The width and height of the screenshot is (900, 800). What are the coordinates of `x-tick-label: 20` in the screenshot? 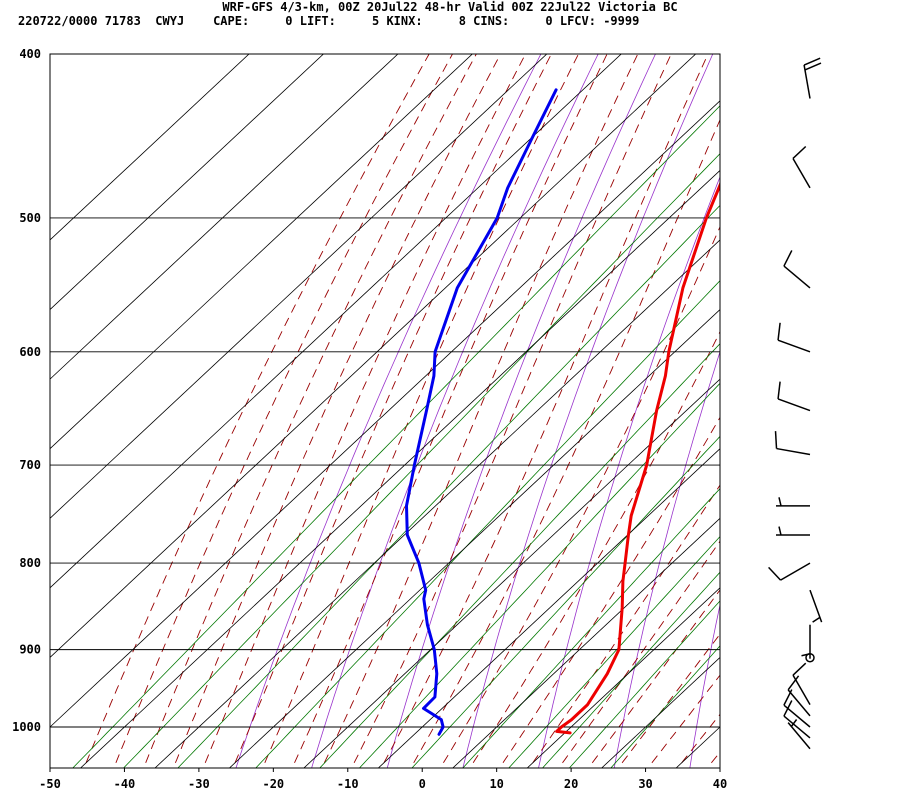 It's located at (571, 784).